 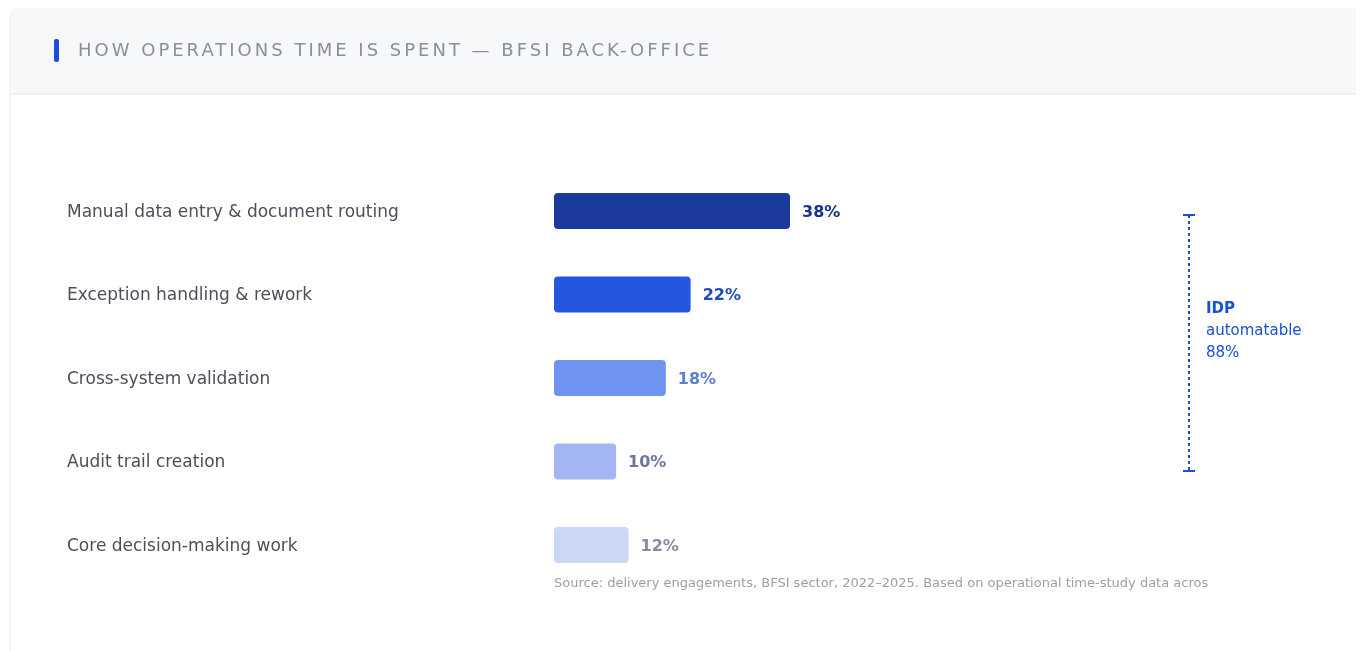 I want to click on y-tick-label: Exception handling & rework, so click(x=190, y=294).